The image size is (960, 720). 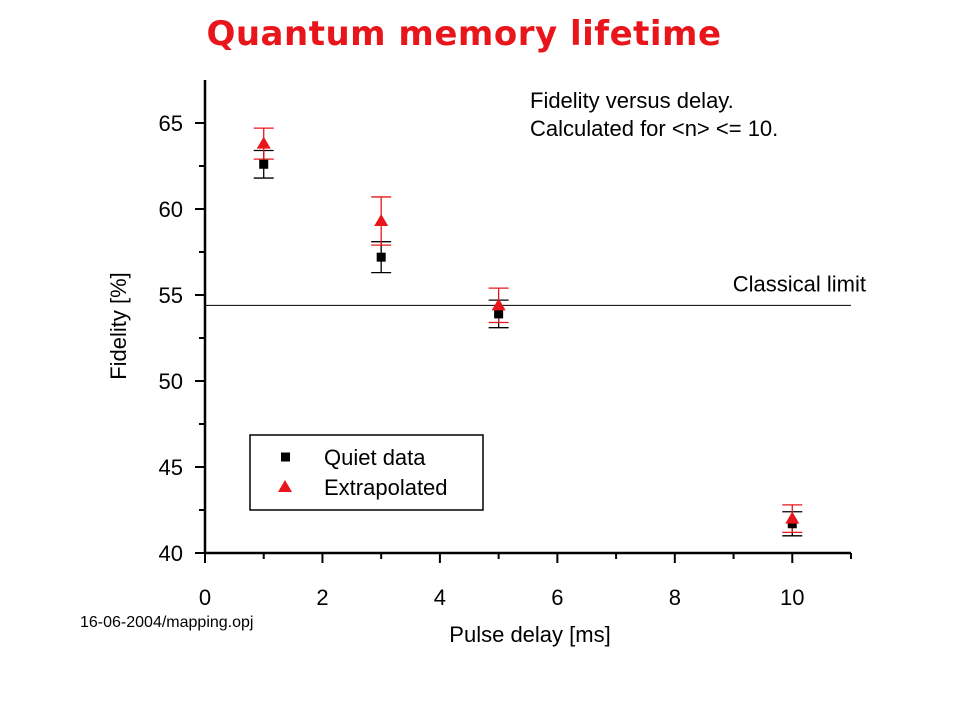 What do you see at coordinates (285, 457) in the screenshot?
I see `legend-marker-square` at bounding box center [285, 457].